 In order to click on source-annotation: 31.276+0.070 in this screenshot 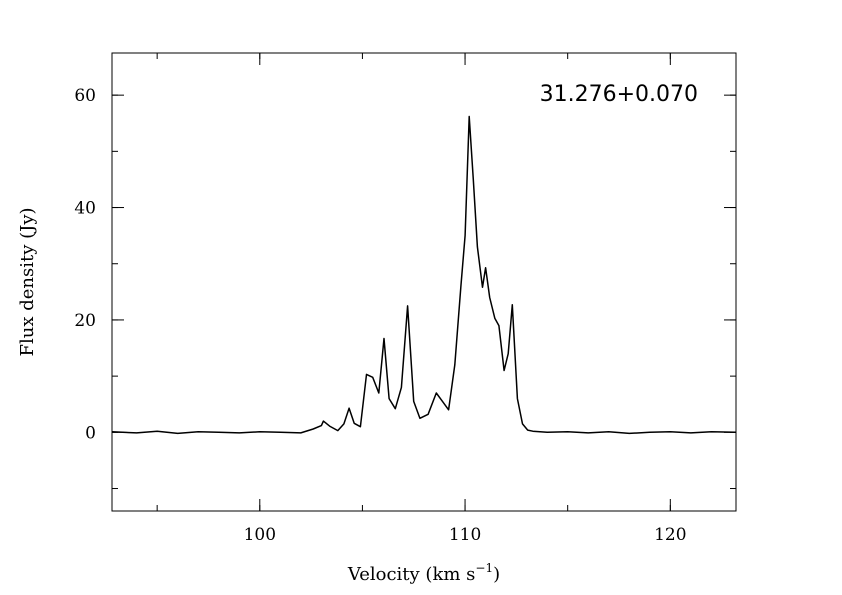, I will do `click(619, 94)`.